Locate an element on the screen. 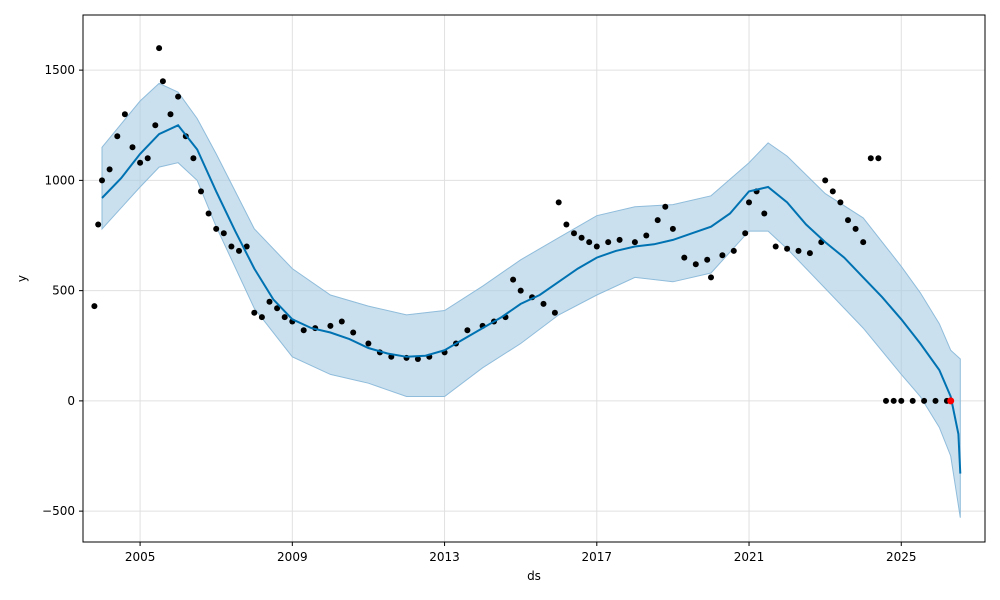  x-tick-label: 2017 is located at coordinates (597, 557).